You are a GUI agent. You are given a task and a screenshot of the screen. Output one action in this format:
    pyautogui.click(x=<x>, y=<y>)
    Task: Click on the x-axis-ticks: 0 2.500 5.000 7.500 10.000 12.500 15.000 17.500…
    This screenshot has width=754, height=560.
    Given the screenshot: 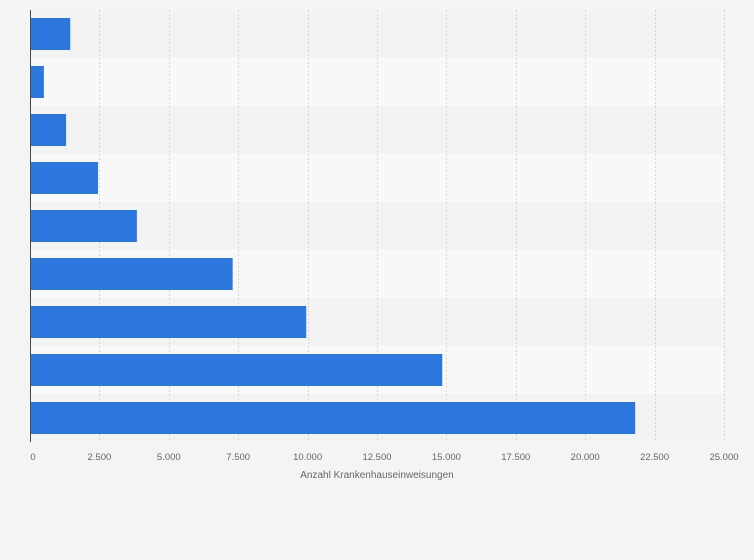 What is the action you would take?
    pyautogui.click(x=384, y=457)
    